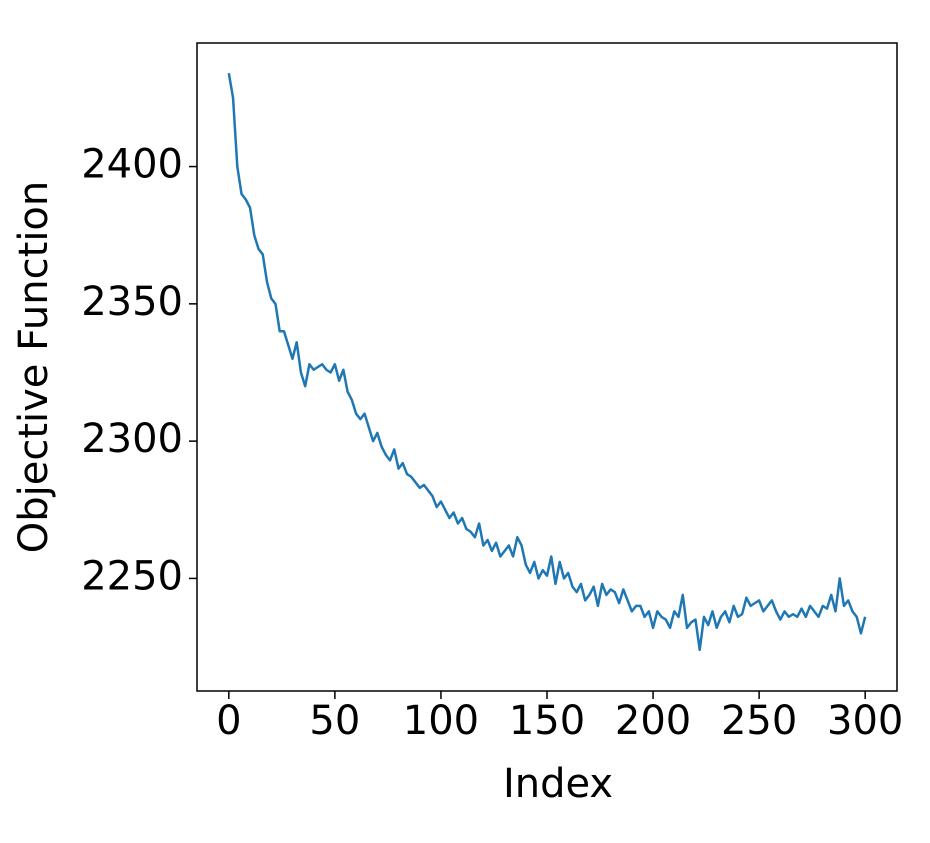 The width and height of the screenshot is (930, 843). Describe the element at coordinates (865, 721) in the screenshot. I see `x-tick-label: 300` at that location.